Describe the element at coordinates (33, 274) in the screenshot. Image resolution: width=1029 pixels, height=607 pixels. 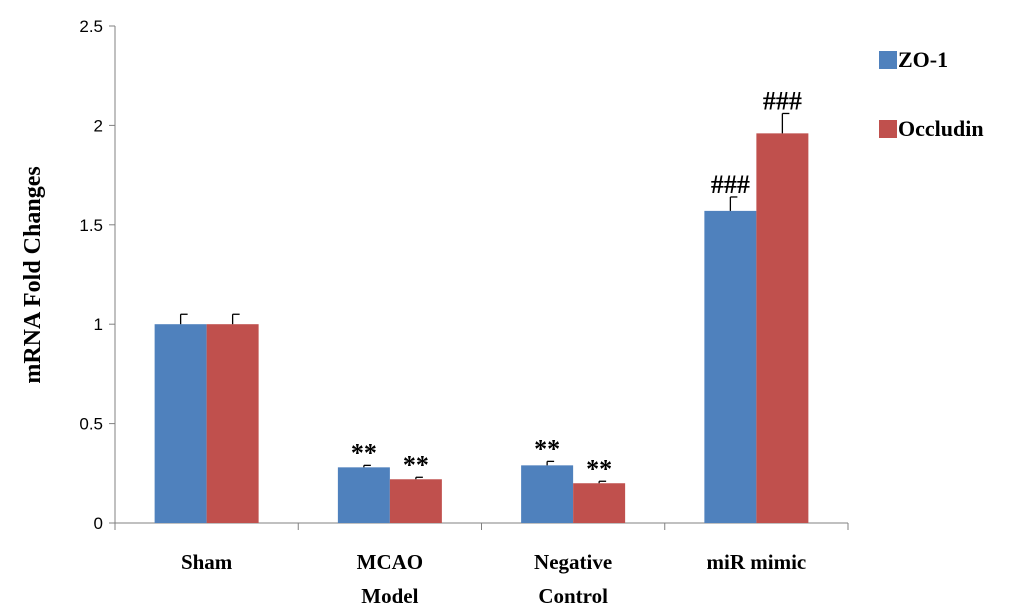
I see `y-axis-title: mRNA Fold Changes` at that location.